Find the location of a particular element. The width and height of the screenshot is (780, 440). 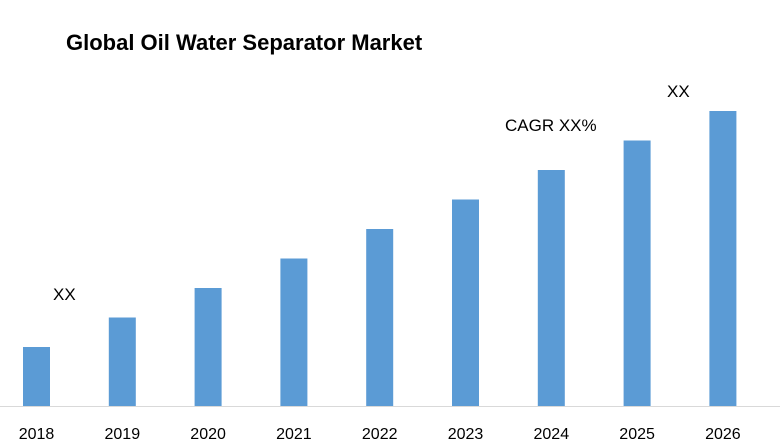

bar-2021 is located at coordinates (294, 332).